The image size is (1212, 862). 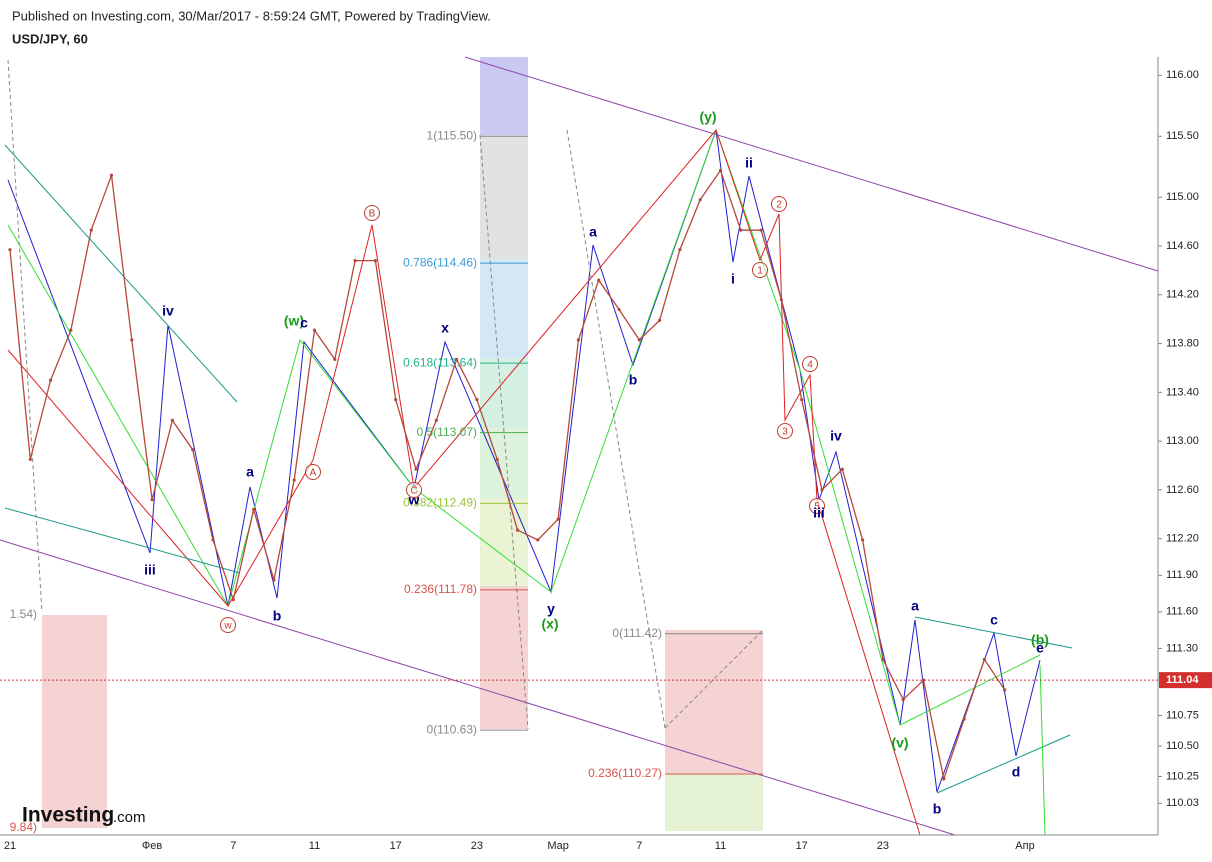 I want to click on wave-label: iv, so click(x=168, y=311).